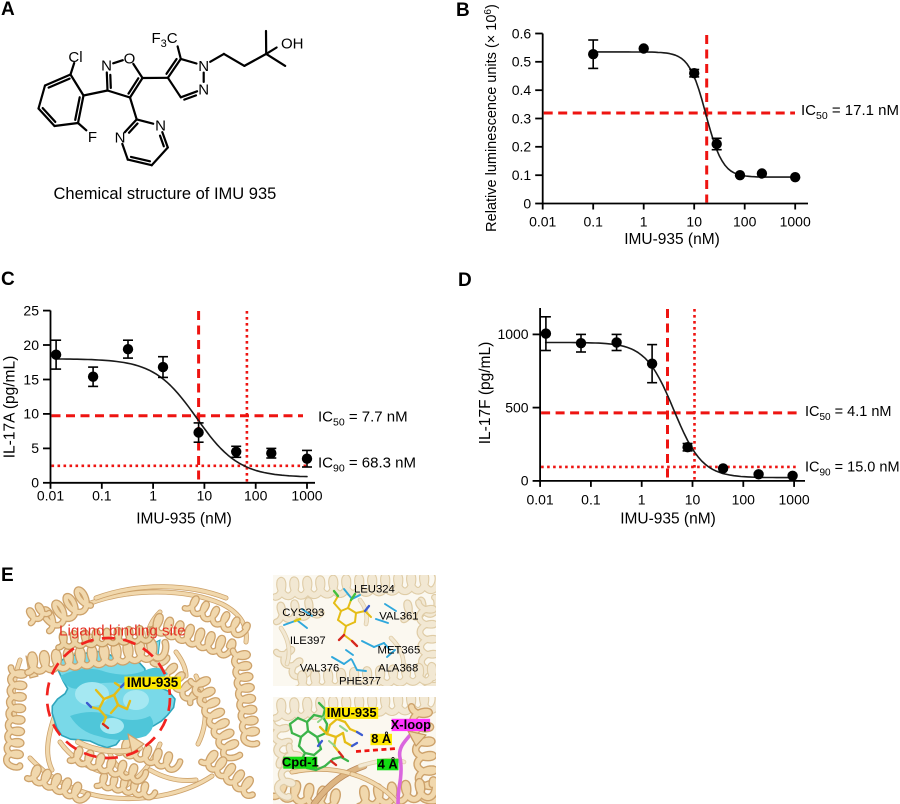 The image size is (900, 804). Describe the element at coordinates (92, 137) in the screenshot. I see `svg-text: F` at that location.